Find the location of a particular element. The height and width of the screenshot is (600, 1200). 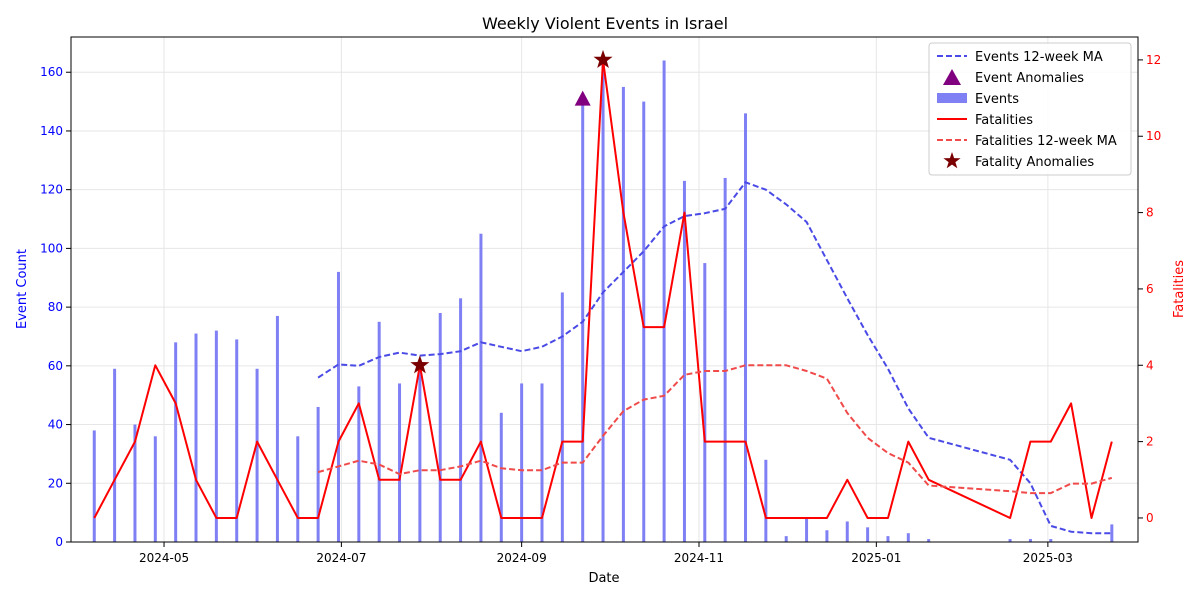

legend-label-fatality-anomalies: Fatality Anomalies is located at coordinates (1034, 162).